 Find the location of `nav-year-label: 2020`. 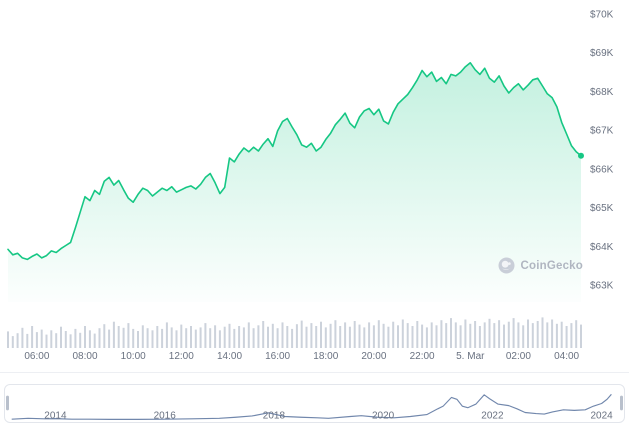

nav-year-label: 2020 is located at coordinates (383, 415).